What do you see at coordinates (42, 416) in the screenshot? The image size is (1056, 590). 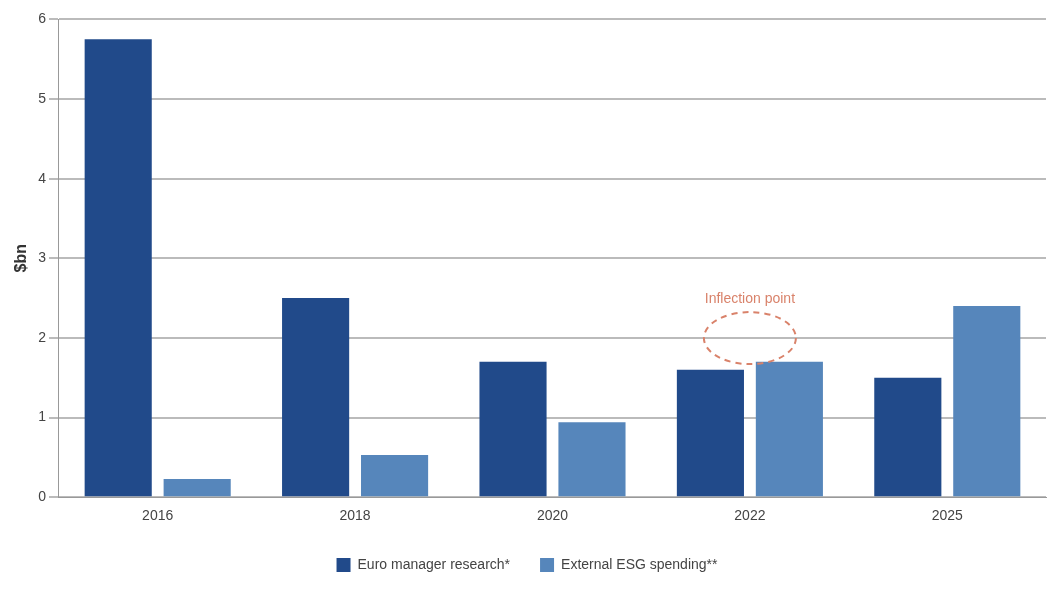 I see `y-tick-label: 1` at bounding box center [42, 416].